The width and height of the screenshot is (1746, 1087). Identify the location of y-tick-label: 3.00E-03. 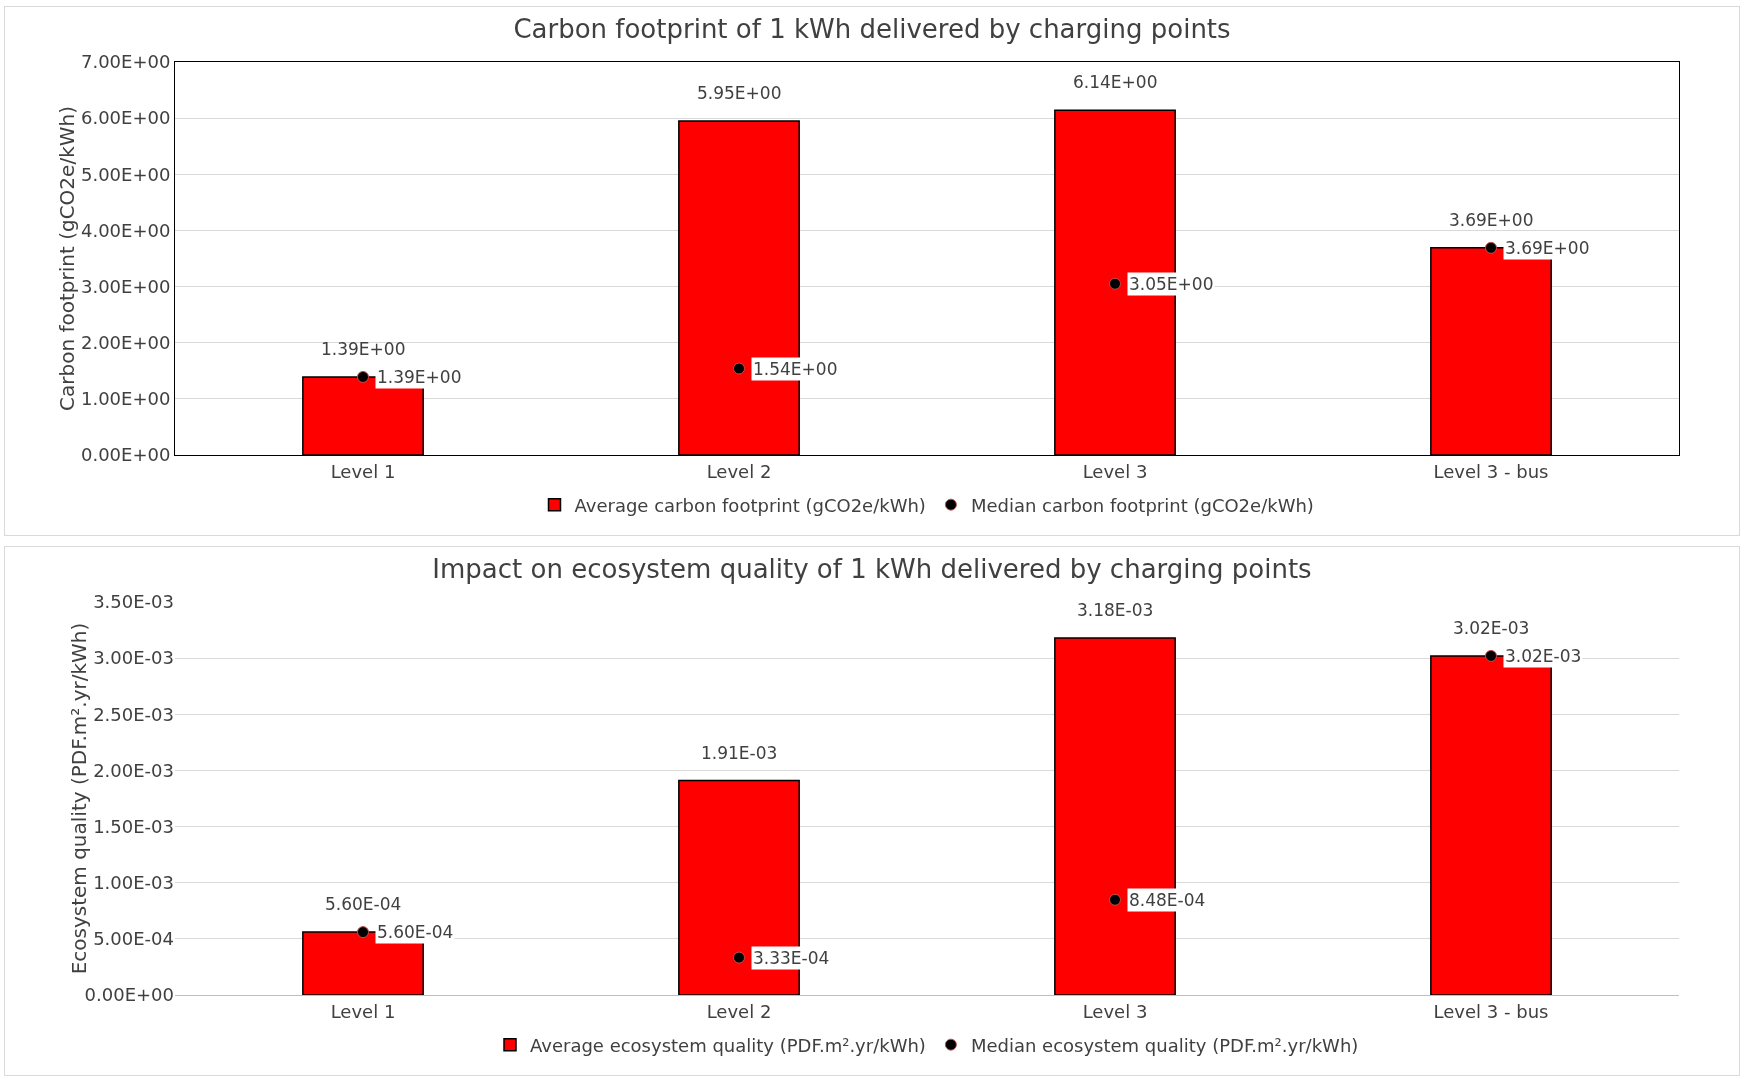
(133, 658).